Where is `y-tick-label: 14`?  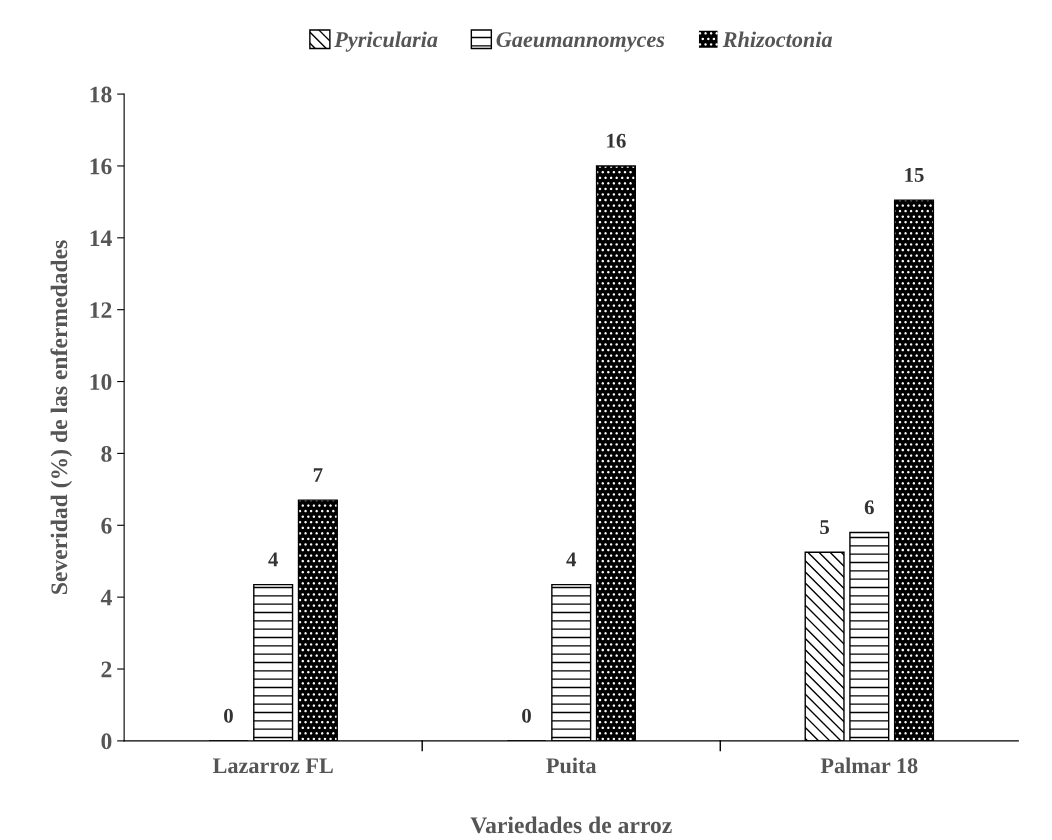
y-tick-label: 14 is located at coordinates (101, 238).